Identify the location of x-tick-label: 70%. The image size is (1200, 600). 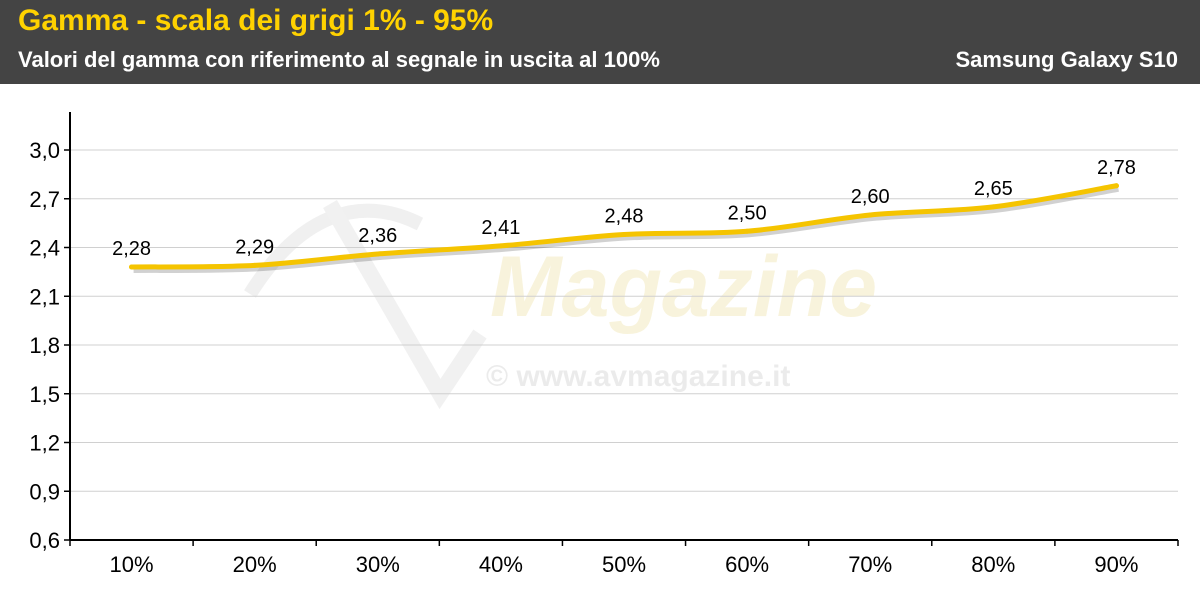
(870, 564).